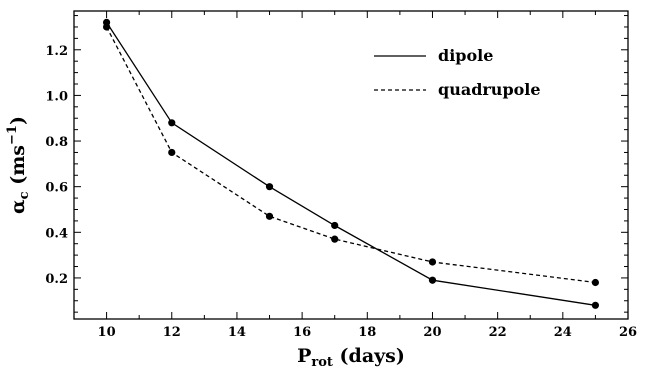 This screenshot has height=369, width=656. I want to click on x-axis-label-sub: rot, so click(322, 362).